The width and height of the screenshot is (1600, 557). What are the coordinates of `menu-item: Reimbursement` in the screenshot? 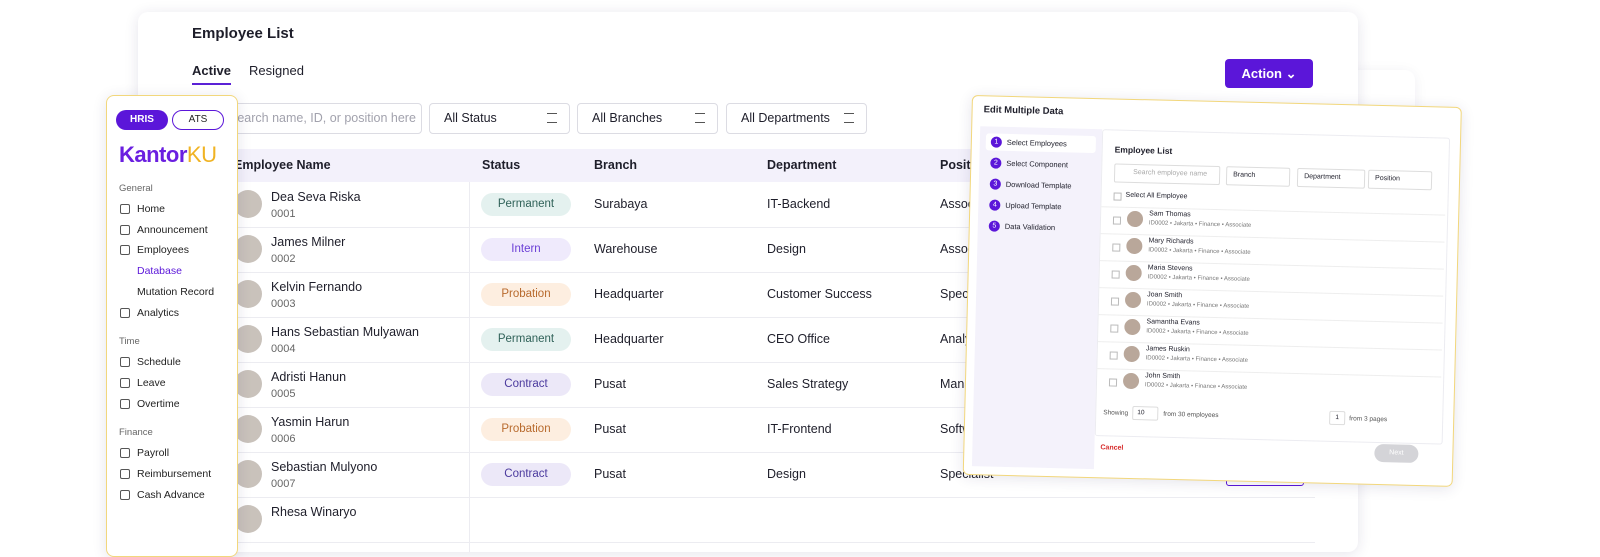 It's located at (174, 474).